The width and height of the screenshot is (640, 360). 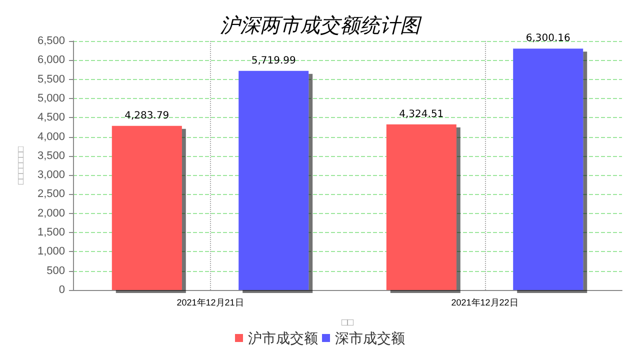 What do you see at coordinates (548, 38) in the screenshot?
I see `data-label: 6,300.16` at bounding box center [548, 38].